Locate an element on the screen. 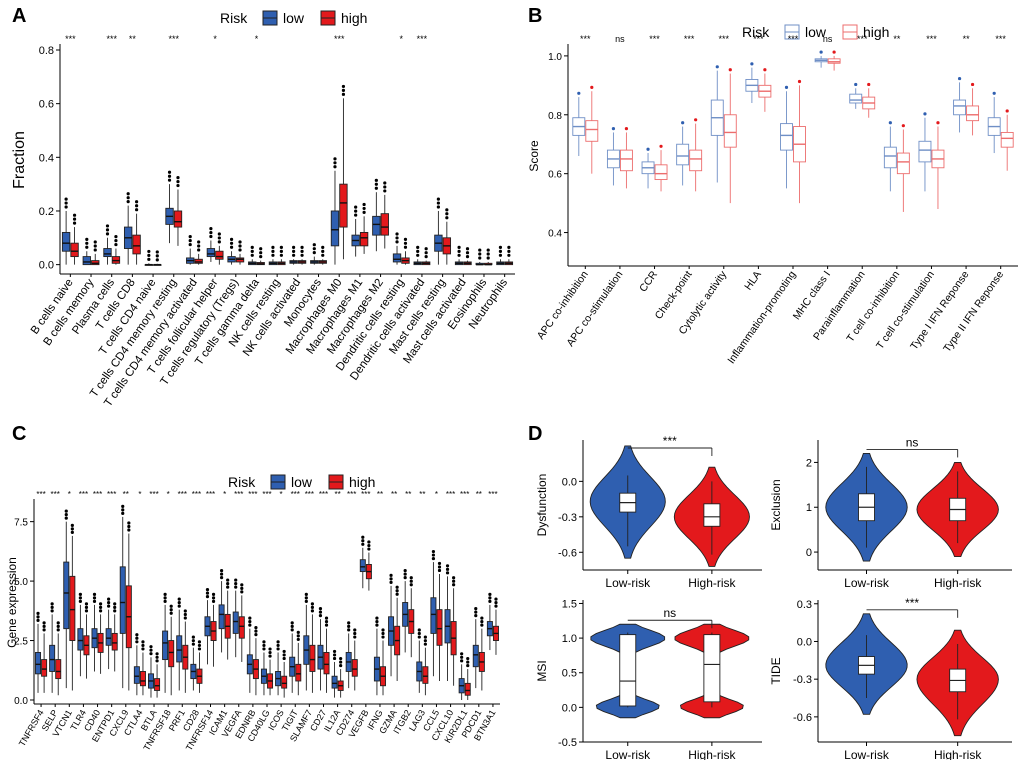 The width and height of the screenshot is (1024, 760). B-y-tick-label: 0.4 is located at coordinates (555, 234).